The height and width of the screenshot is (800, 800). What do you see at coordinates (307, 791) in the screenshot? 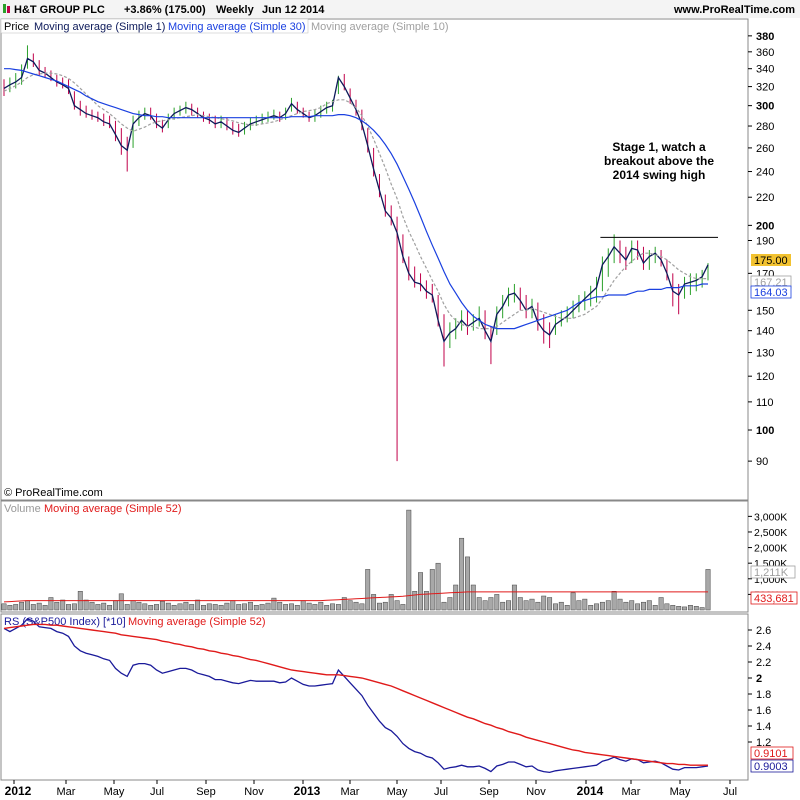
I see `x-tick-label: 2013` at bounding box center [307, 791].